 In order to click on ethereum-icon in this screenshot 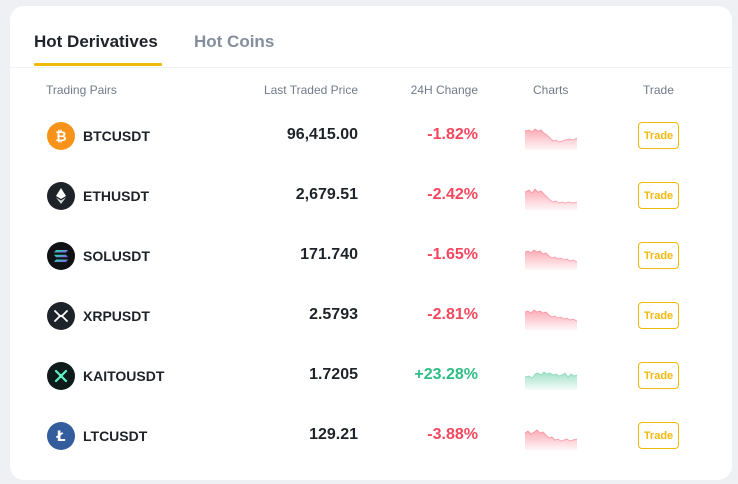, I will do `click(61, 196)`.